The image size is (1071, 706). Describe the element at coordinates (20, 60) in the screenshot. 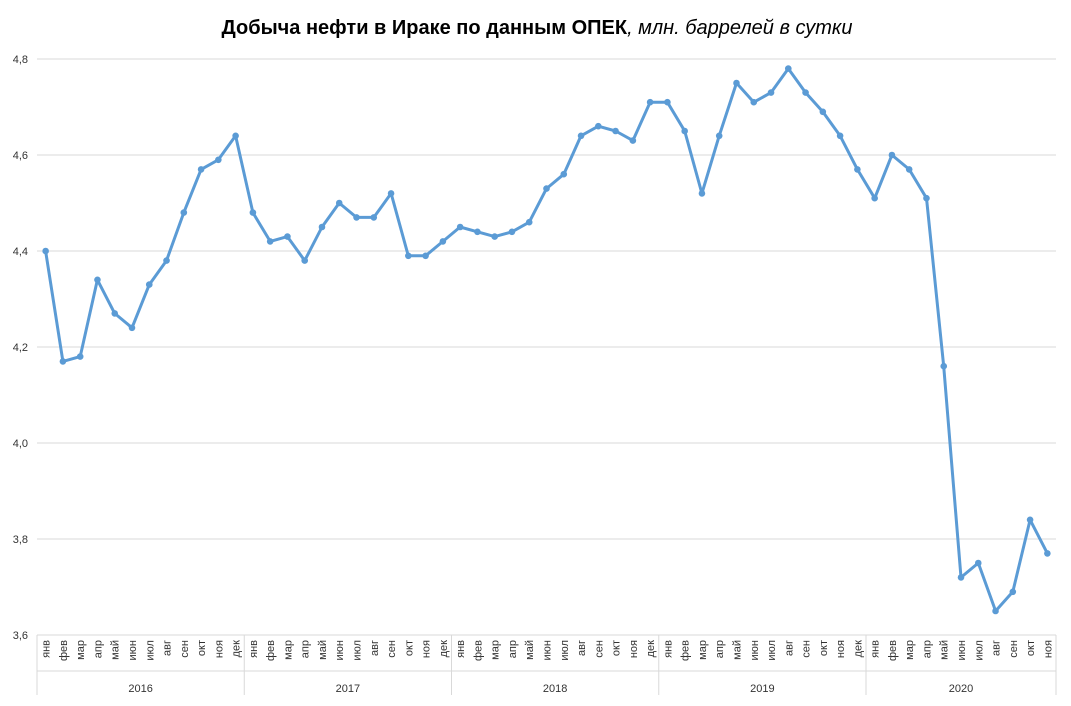

I see `y-tick-label: 4,8` at that location.